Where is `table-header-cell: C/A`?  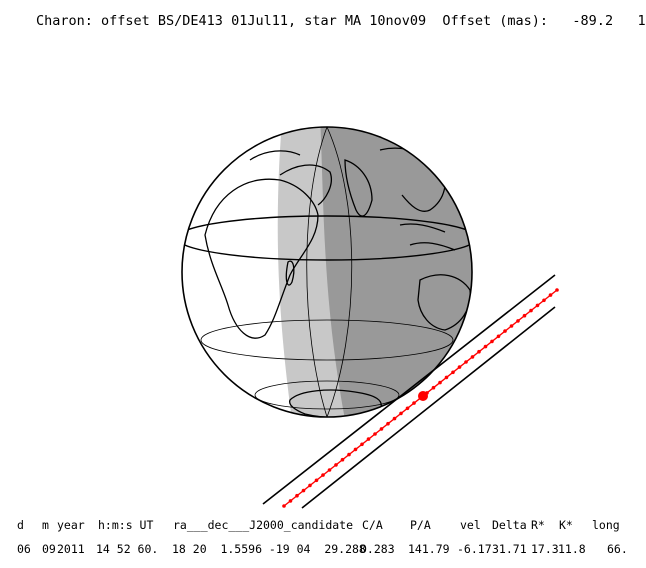 table-header-cell: C/A is located at coordinates (372, 525).